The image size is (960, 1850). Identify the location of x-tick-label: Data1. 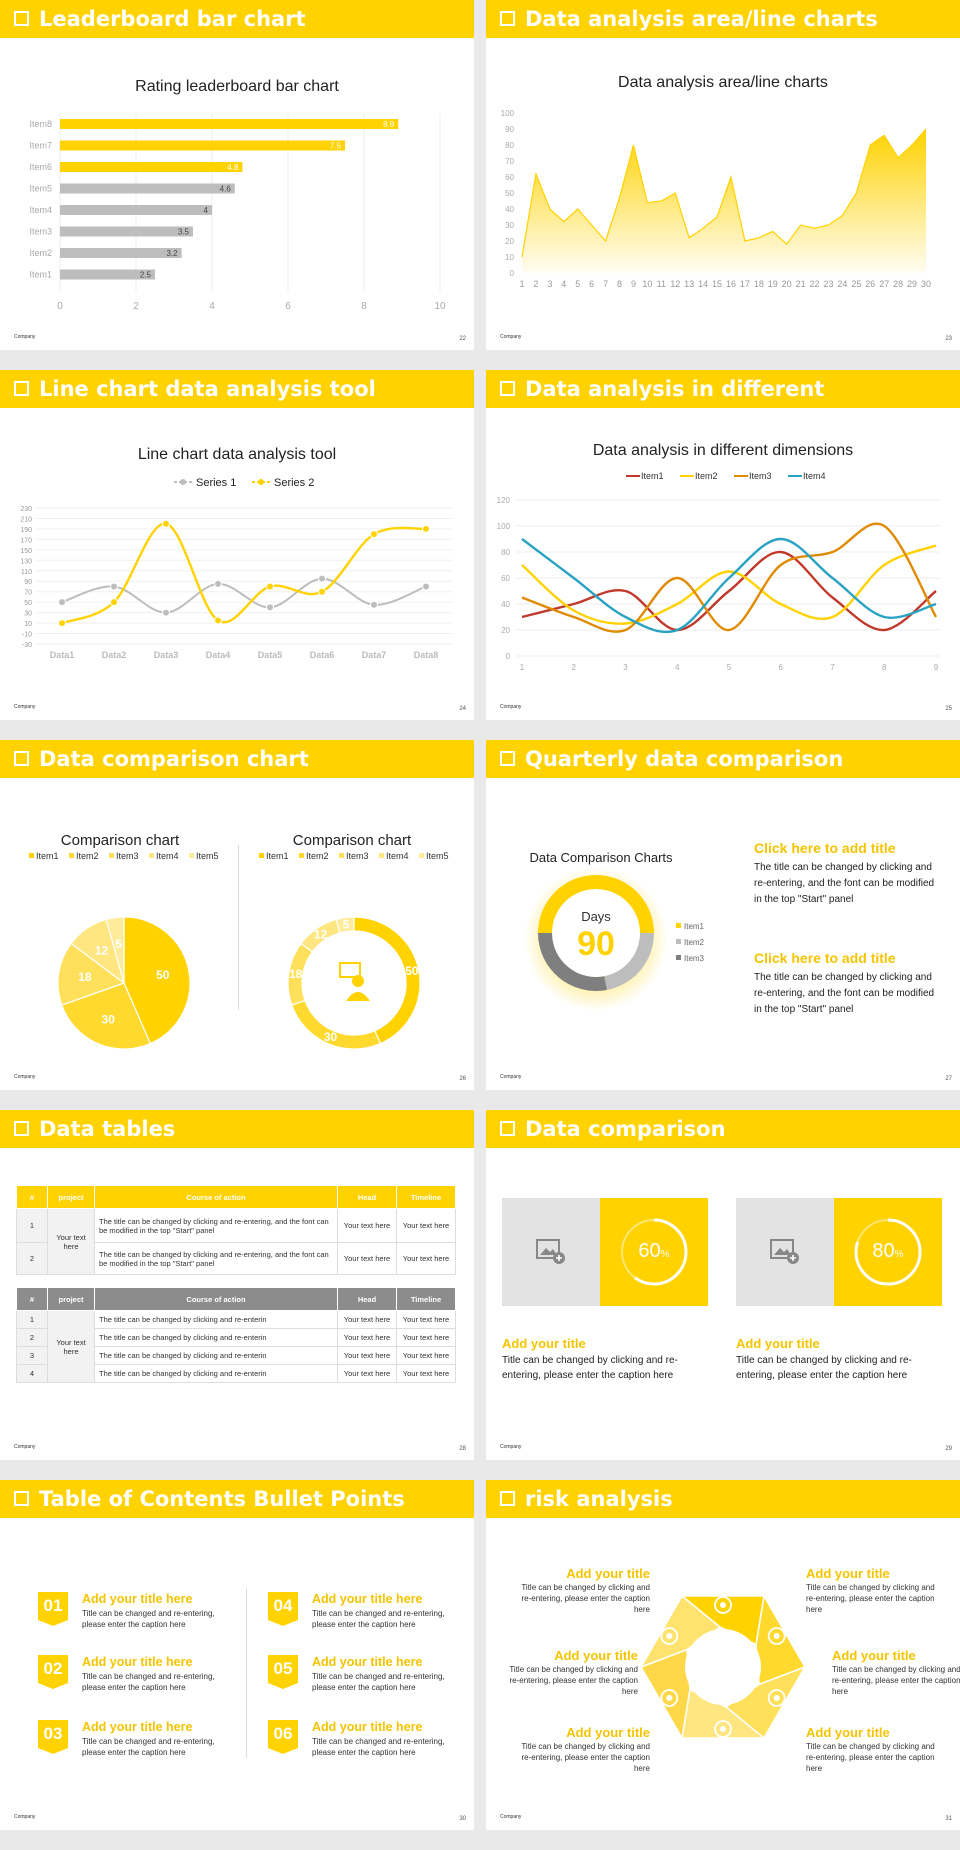
(62, 655).